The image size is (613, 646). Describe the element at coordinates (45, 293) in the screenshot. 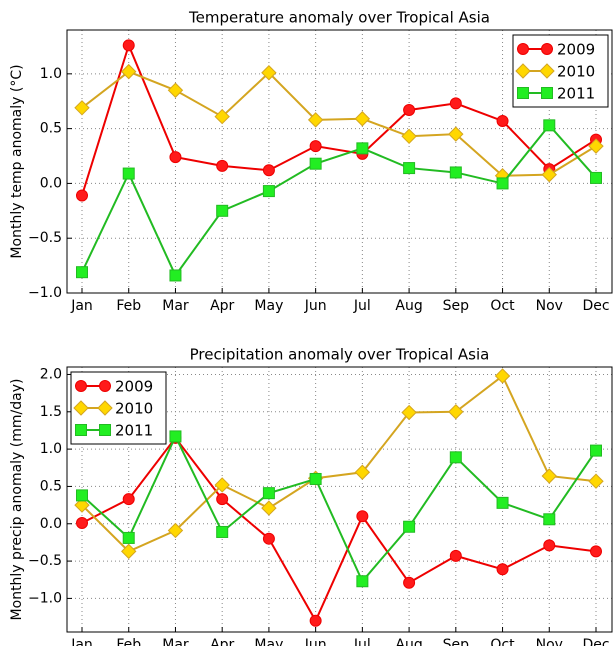

I see `y-tick-label: −1.0` at that location.